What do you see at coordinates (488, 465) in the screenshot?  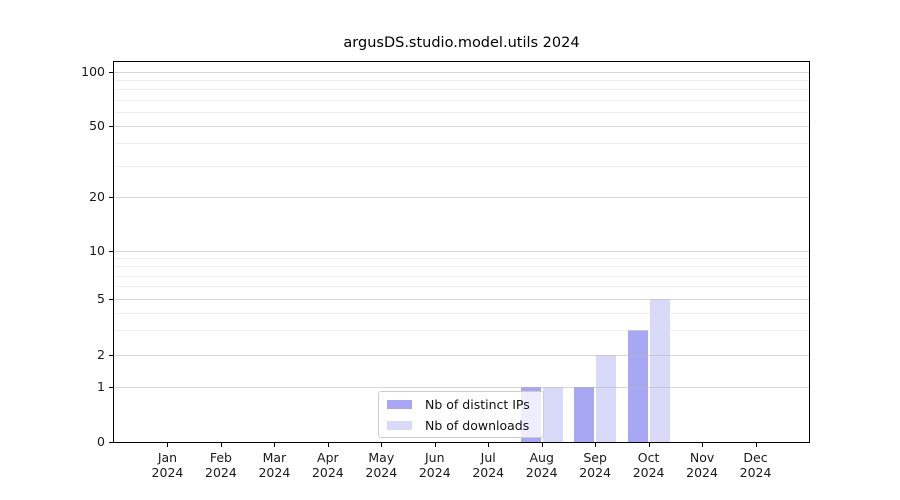 I see `x-tick-label: Jul 2024` at bounding box center [488, 465].